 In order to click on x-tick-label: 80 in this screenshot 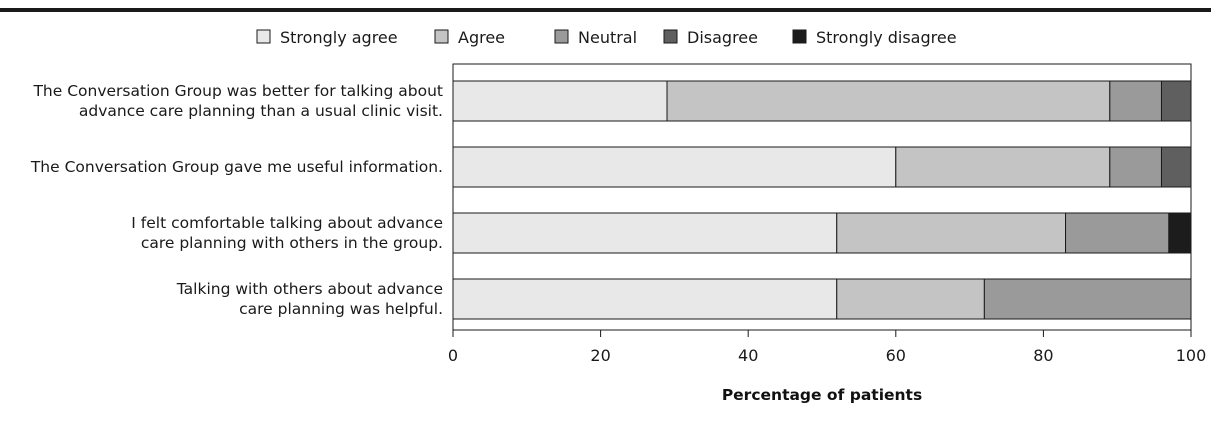, I will do `click(1043, 355)`.